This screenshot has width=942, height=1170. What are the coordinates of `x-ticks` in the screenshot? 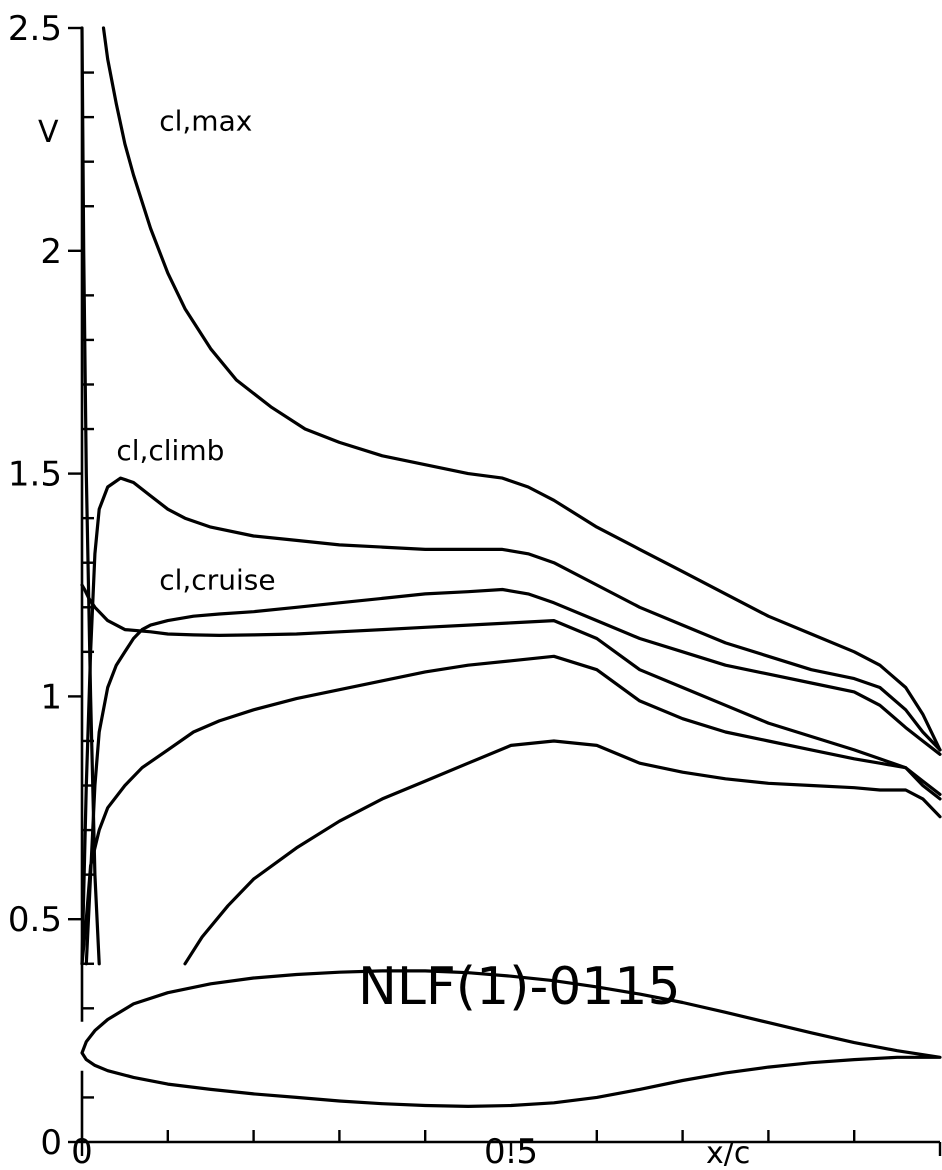 It's located at (511, 1143).